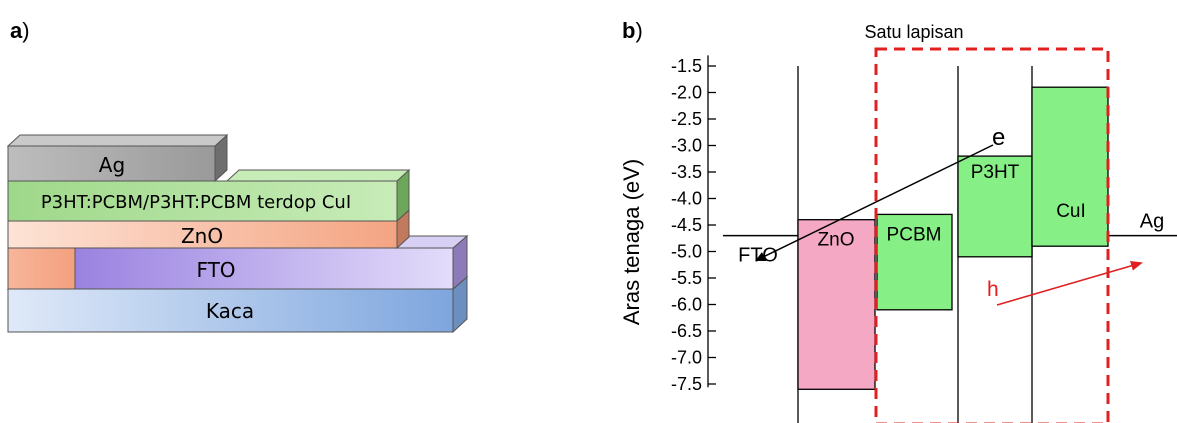  Describe the element at coordinates (998, 137) in the screenshot. I see `electron-label: e` at that location.